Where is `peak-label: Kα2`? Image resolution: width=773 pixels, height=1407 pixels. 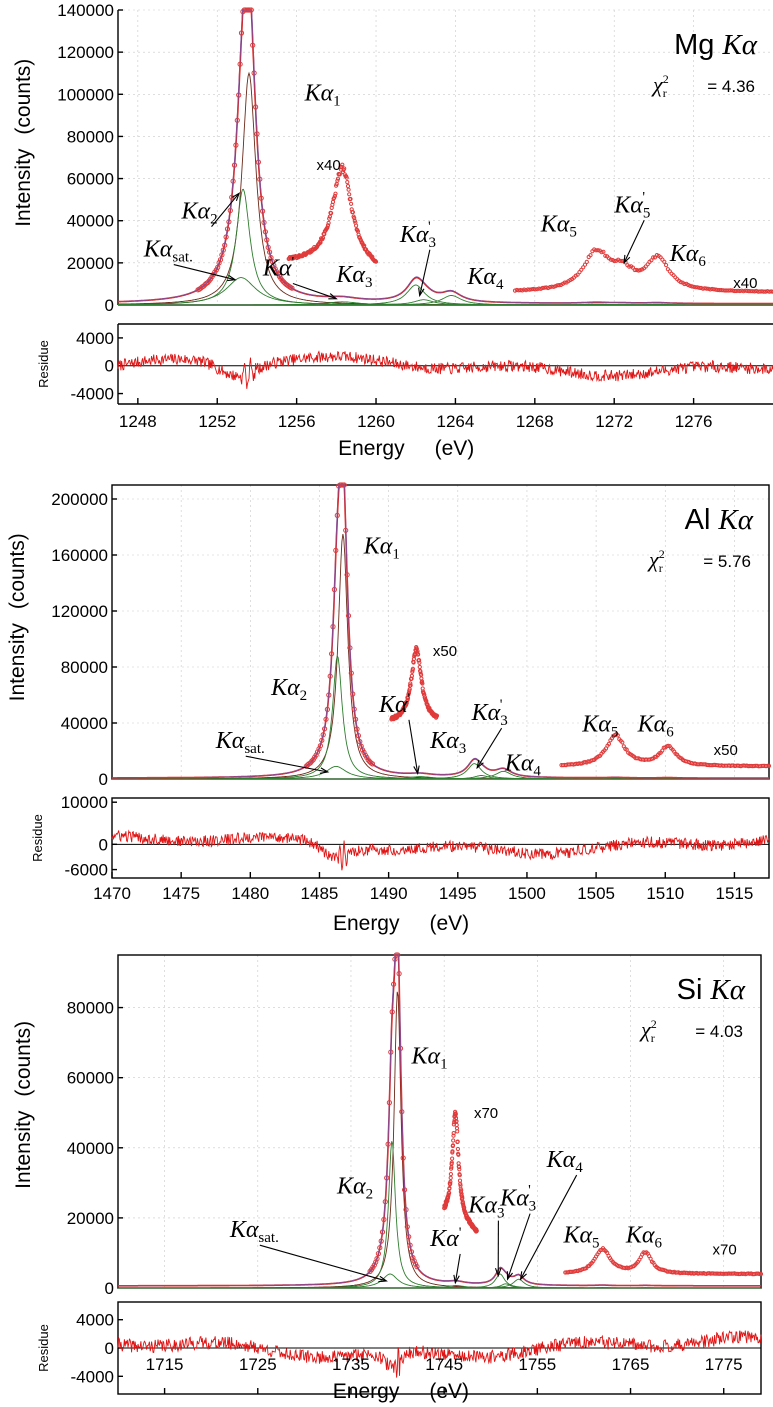 peak-label: Kα2 is located at coordinates (199, 213).